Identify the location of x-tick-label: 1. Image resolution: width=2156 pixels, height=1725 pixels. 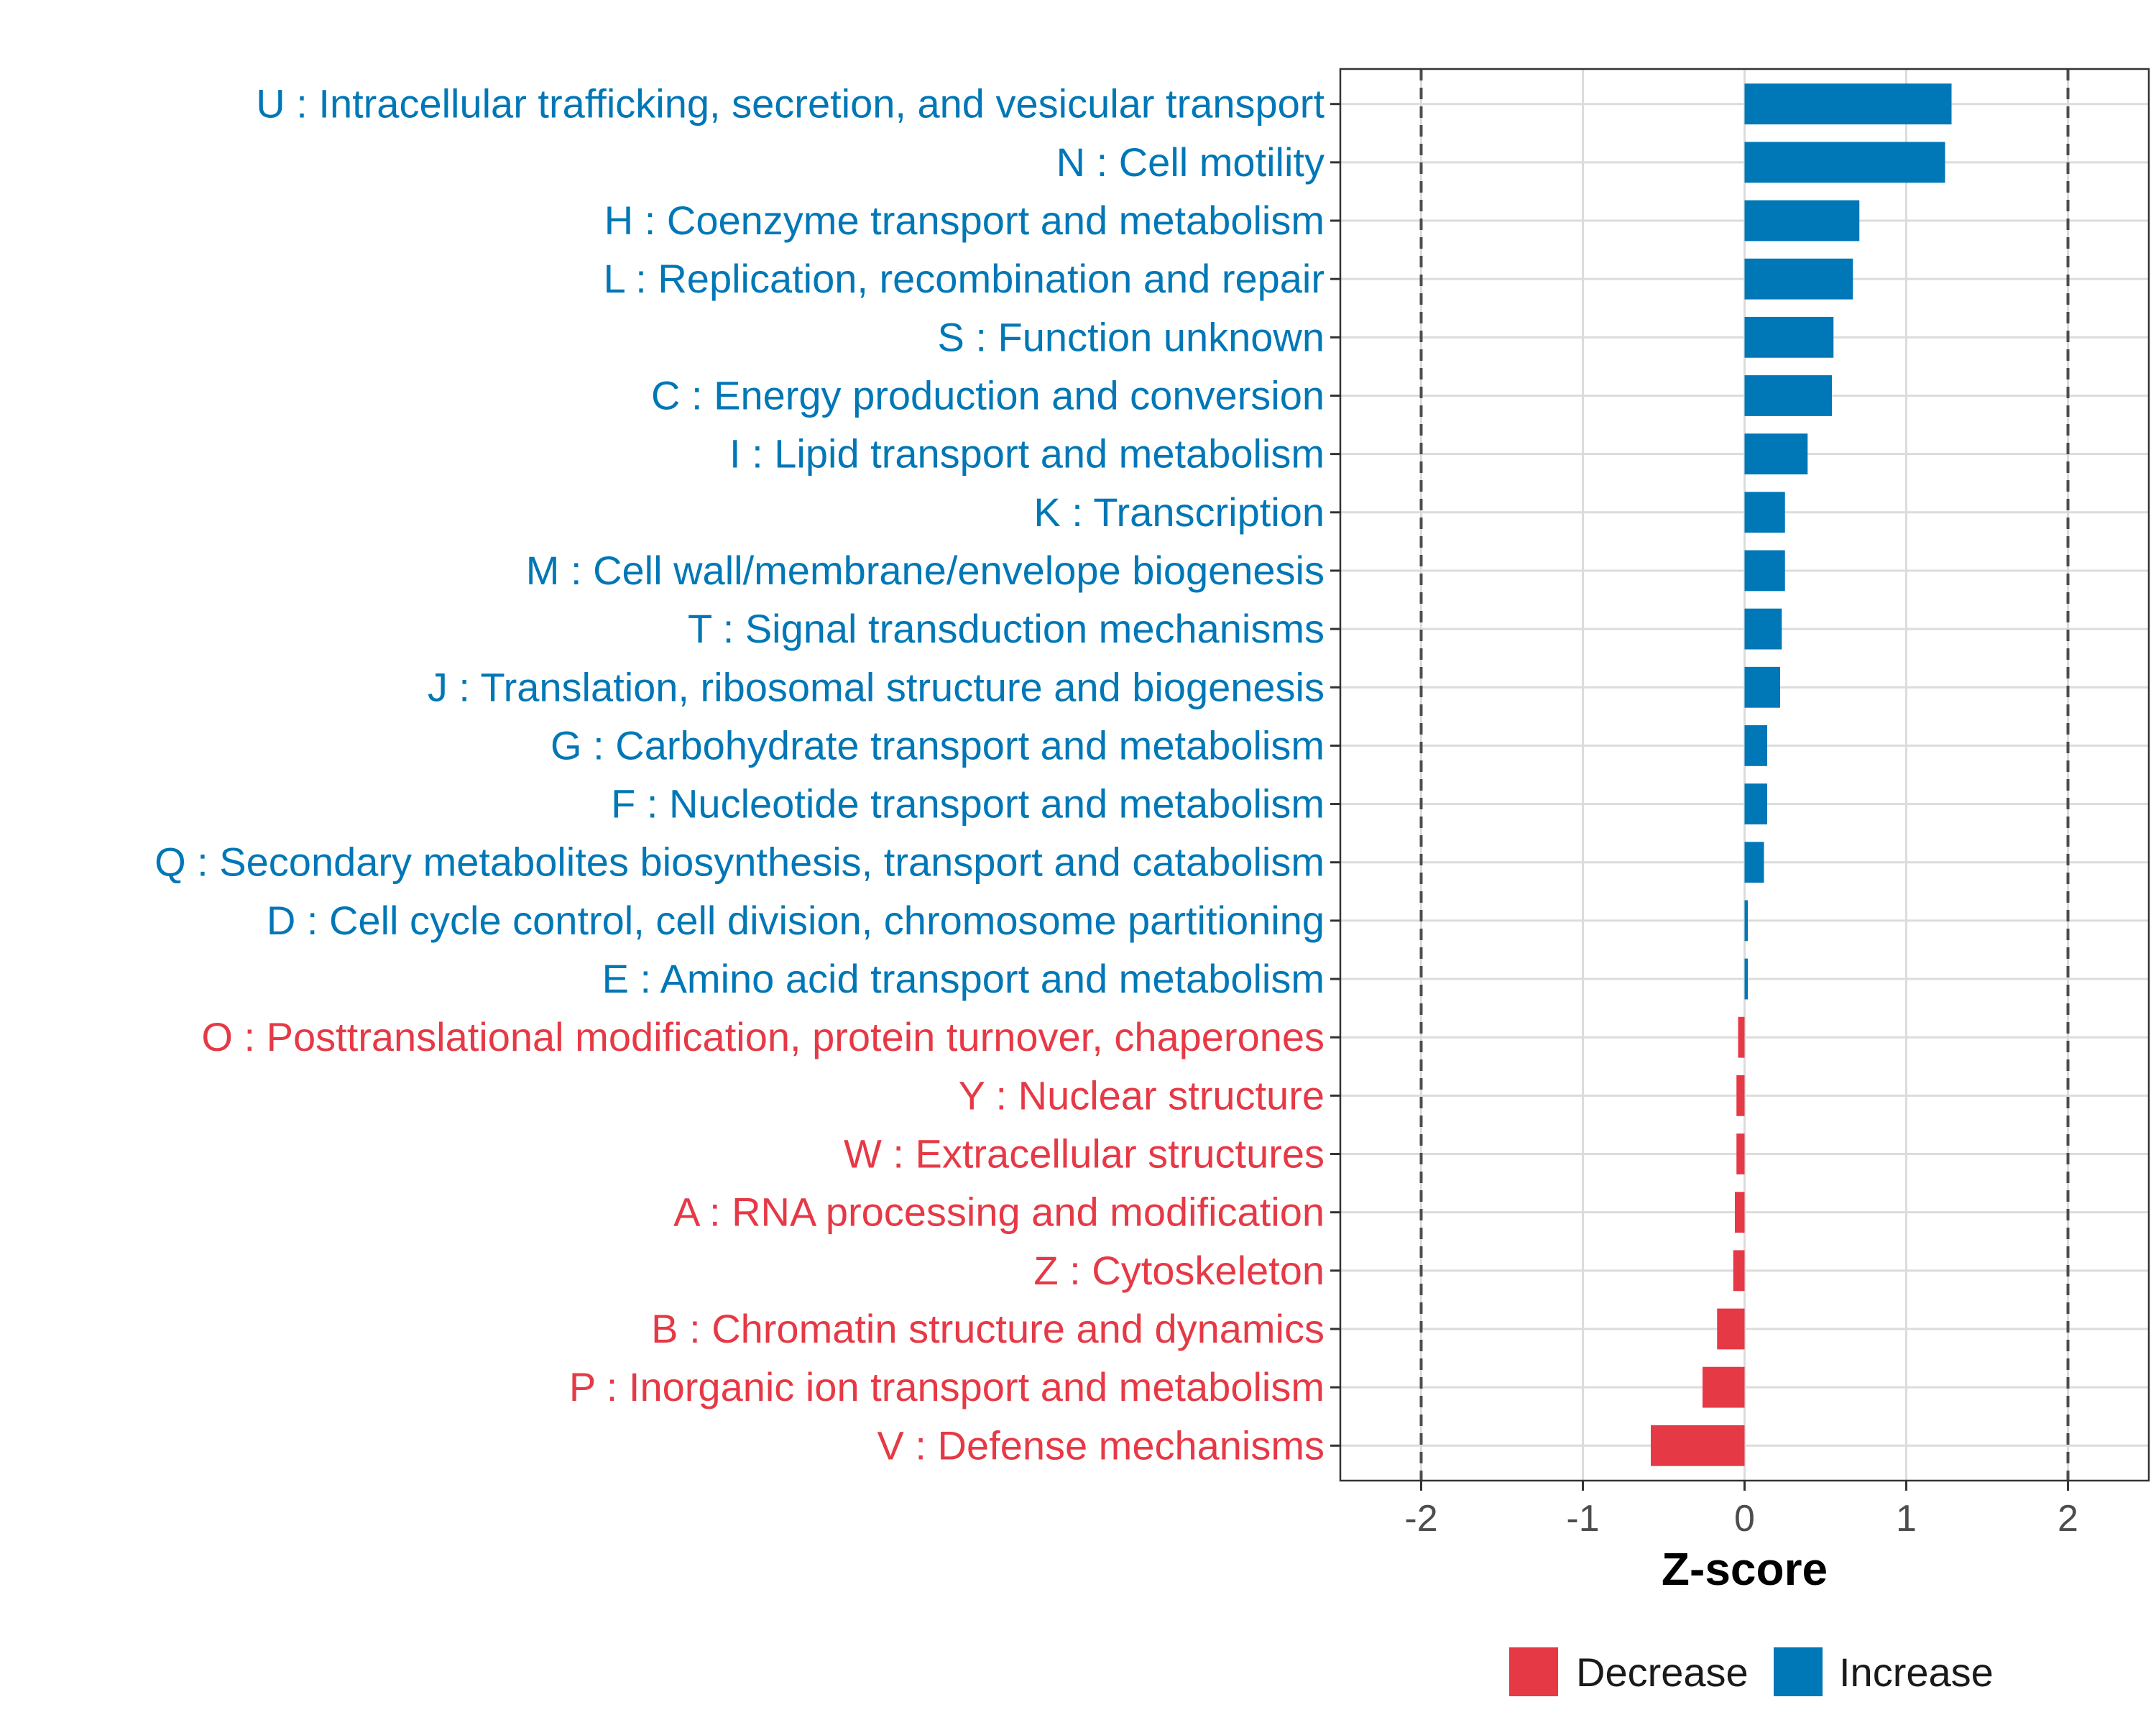
(1906, 1519).